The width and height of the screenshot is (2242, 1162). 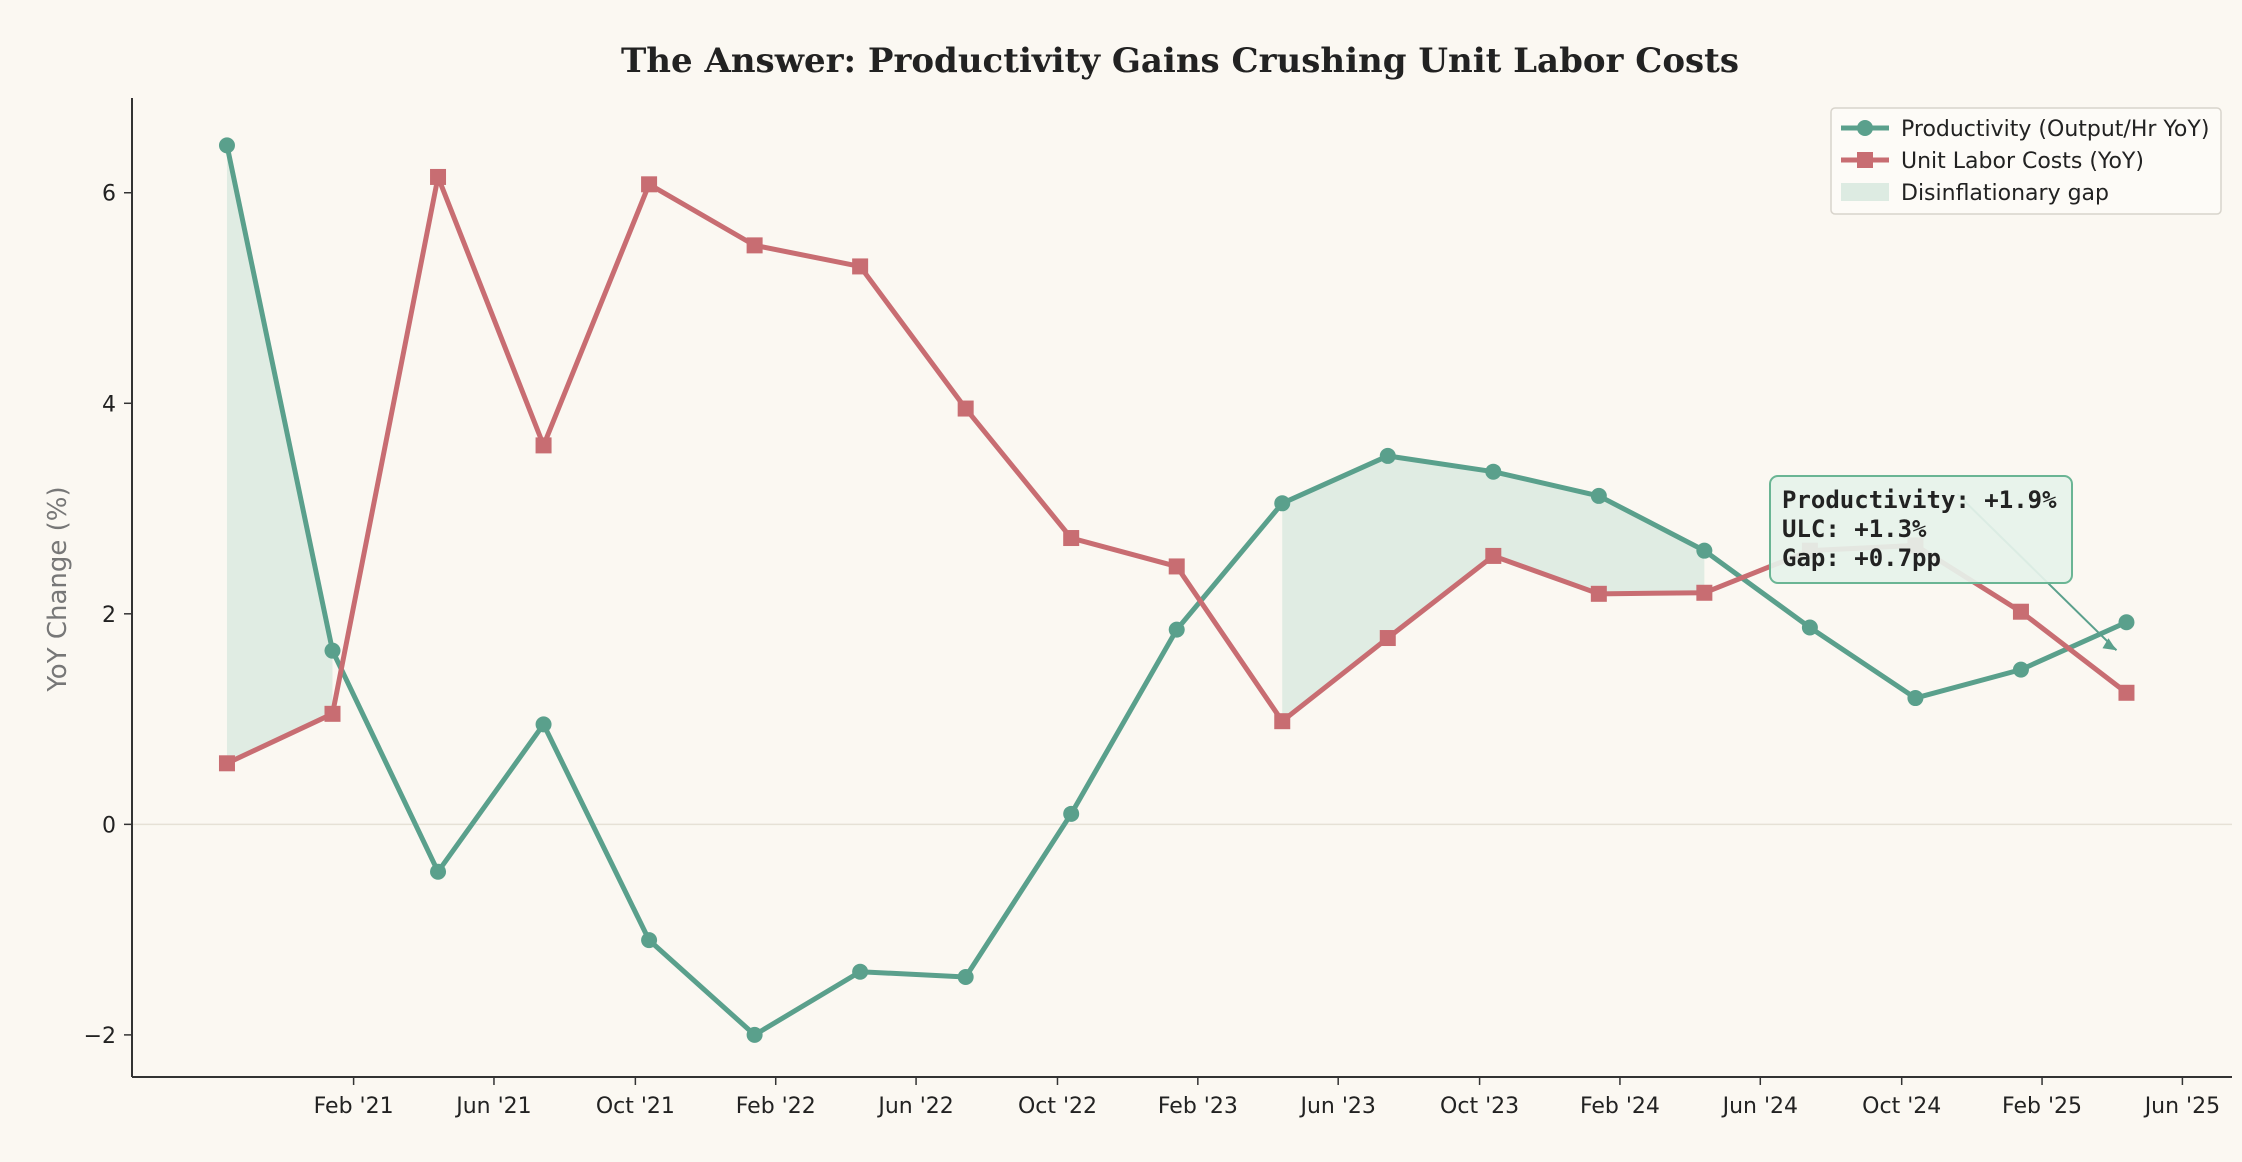 I want to click on annotation-line: Productivity: +1.9%, so click(x=1919, y=500).